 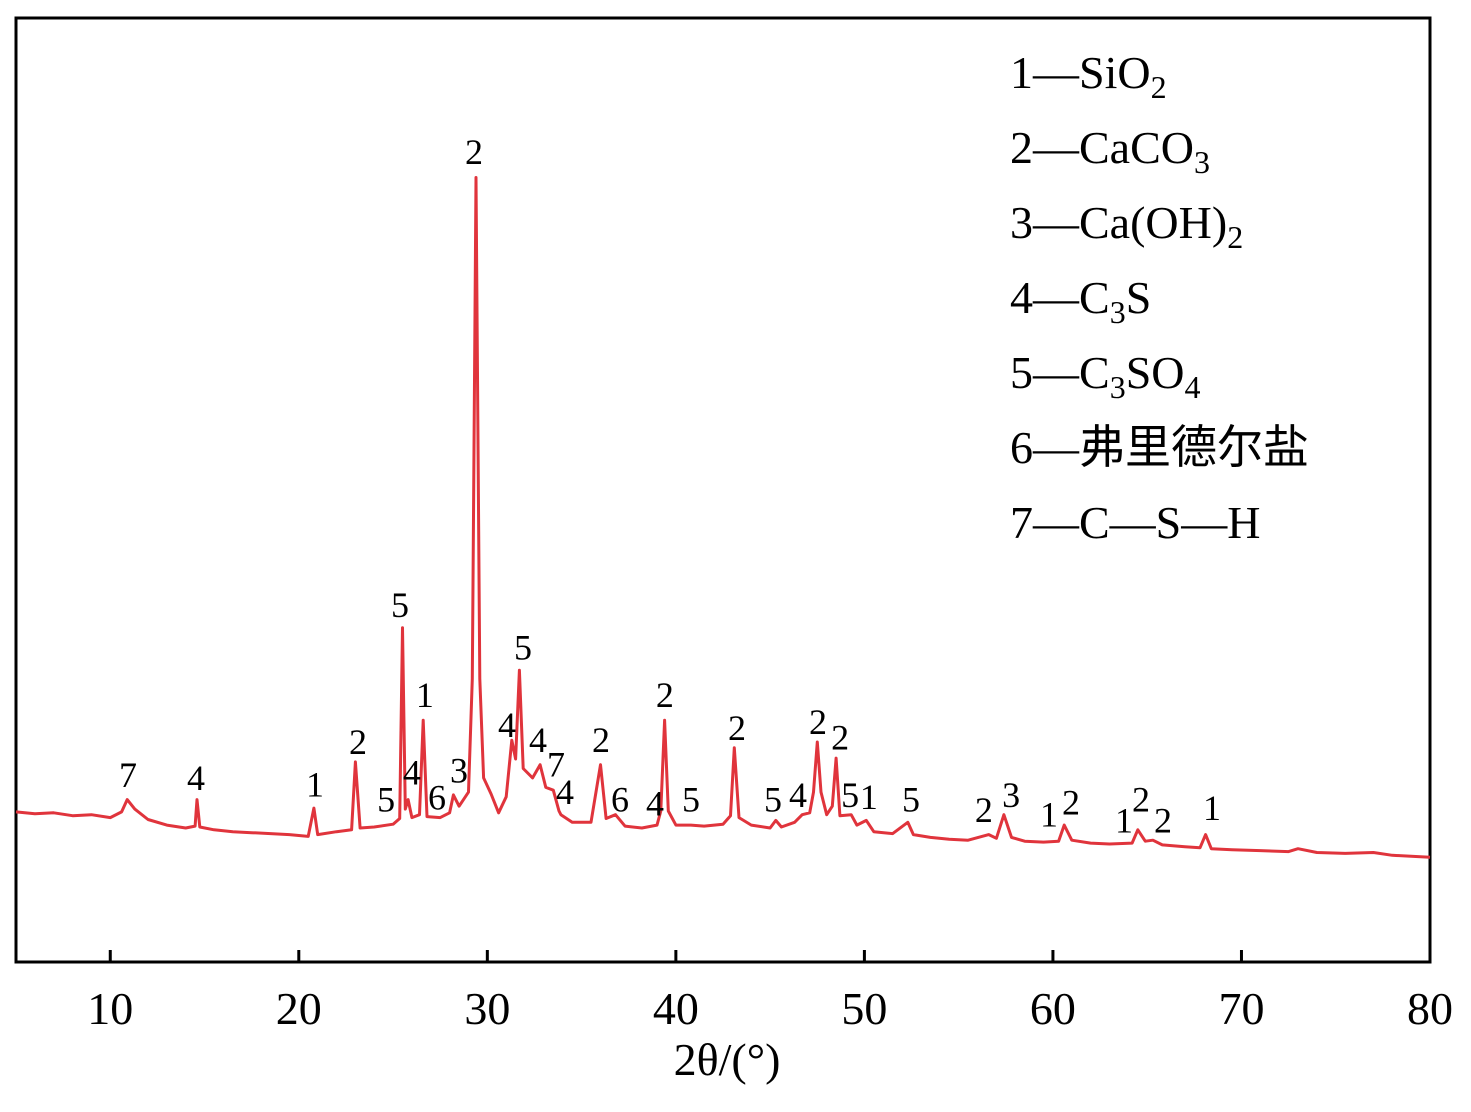 I want to click on legend-entry: 4—C3S, so click(x=1080, y=301).